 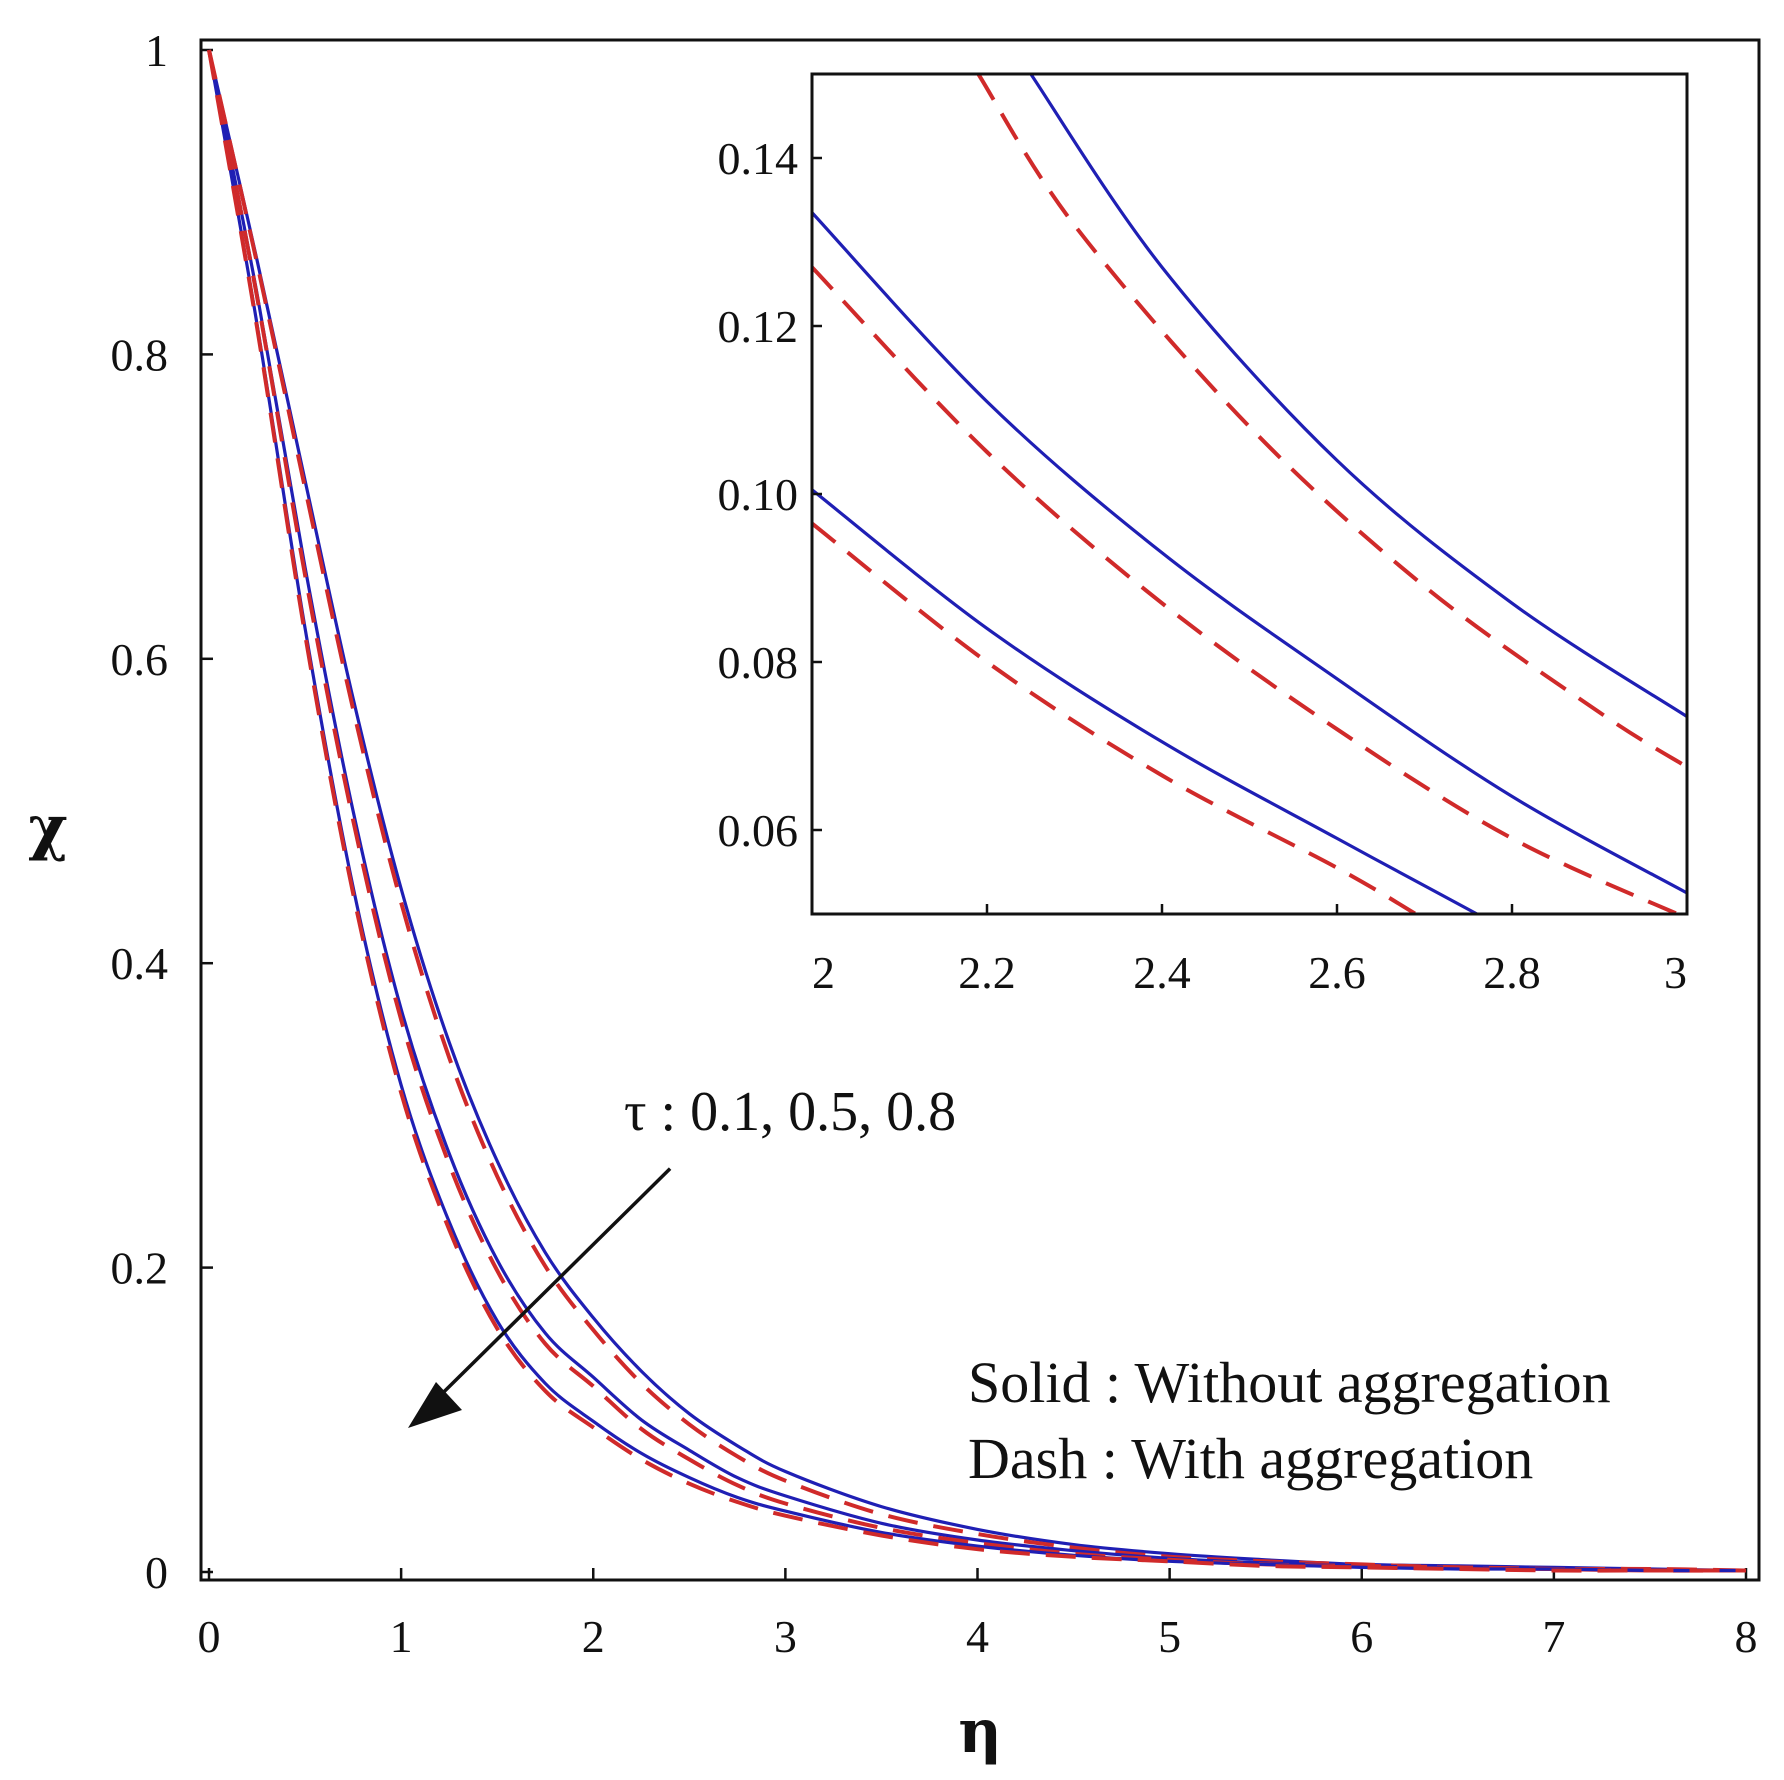 What do you see at coordinates (1512, 972) in the screenshot?
I see `inset-x-tick-label: 2.8` at bounding box center [1512, 972].